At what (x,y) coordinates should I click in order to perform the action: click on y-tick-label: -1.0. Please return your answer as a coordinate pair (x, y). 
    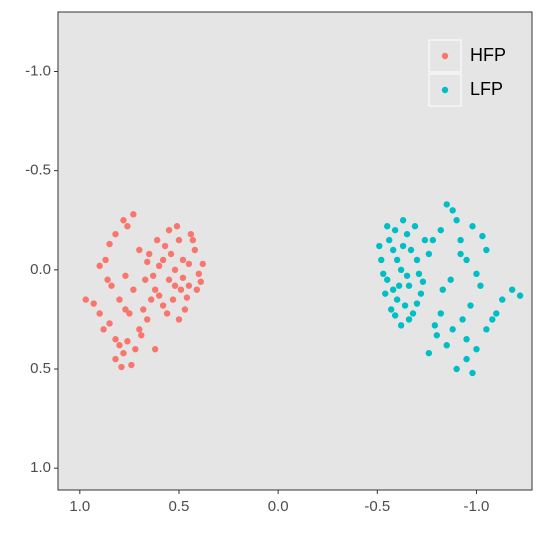
    Looking at the image, I should click on (38, 70).